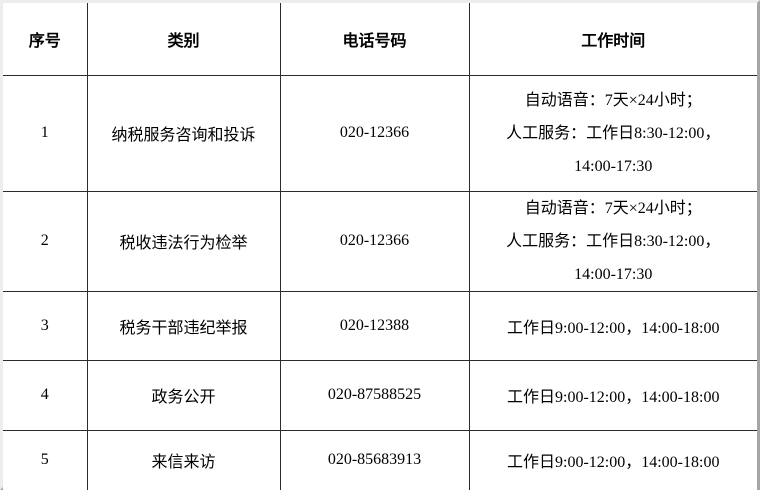  Describe the element at coordinates (183, 39) in the screenshot. I see `header-cell-category: 类别` at that location.